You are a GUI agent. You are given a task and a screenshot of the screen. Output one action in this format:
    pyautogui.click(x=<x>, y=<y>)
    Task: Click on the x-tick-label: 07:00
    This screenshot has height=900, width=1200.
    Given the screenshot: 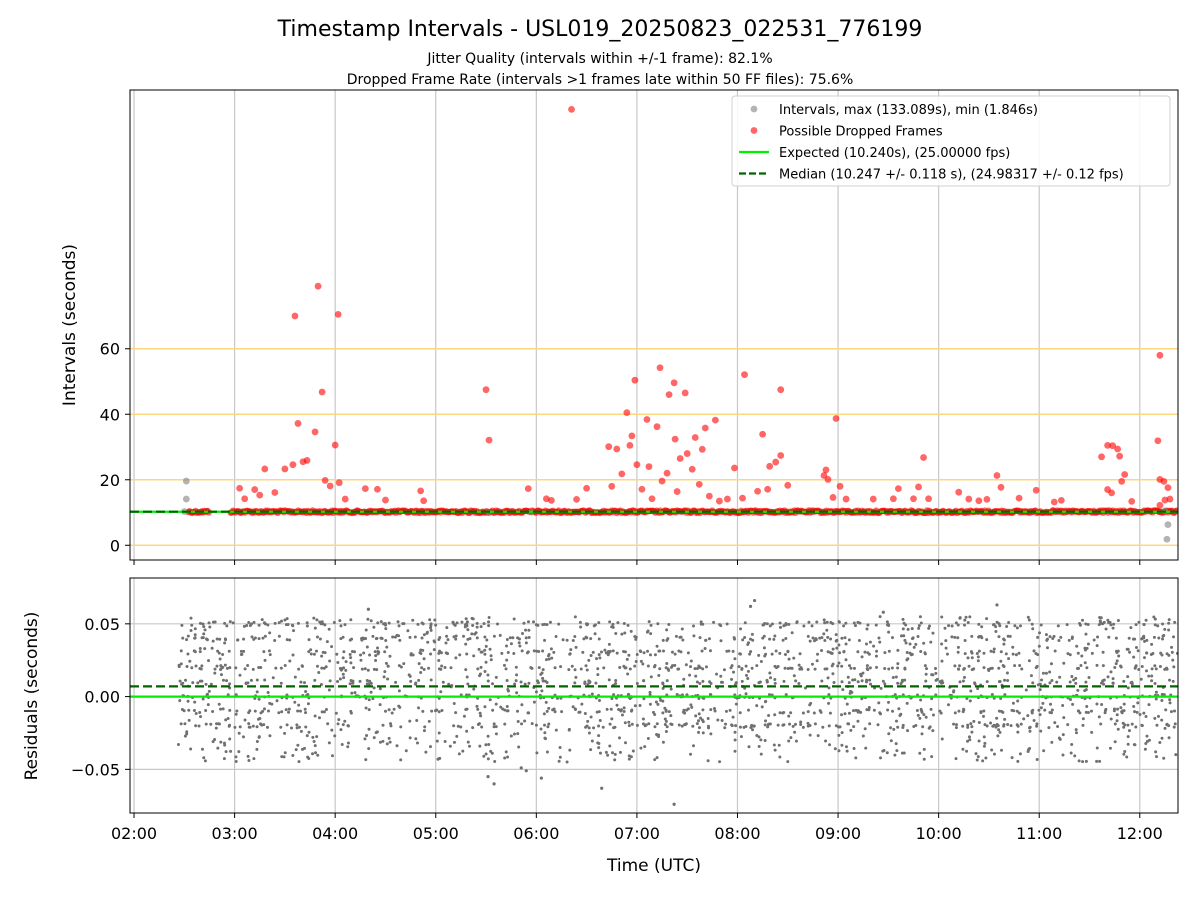 What is the action you would take?
    pyautogui.click(x=637, y=833)
    